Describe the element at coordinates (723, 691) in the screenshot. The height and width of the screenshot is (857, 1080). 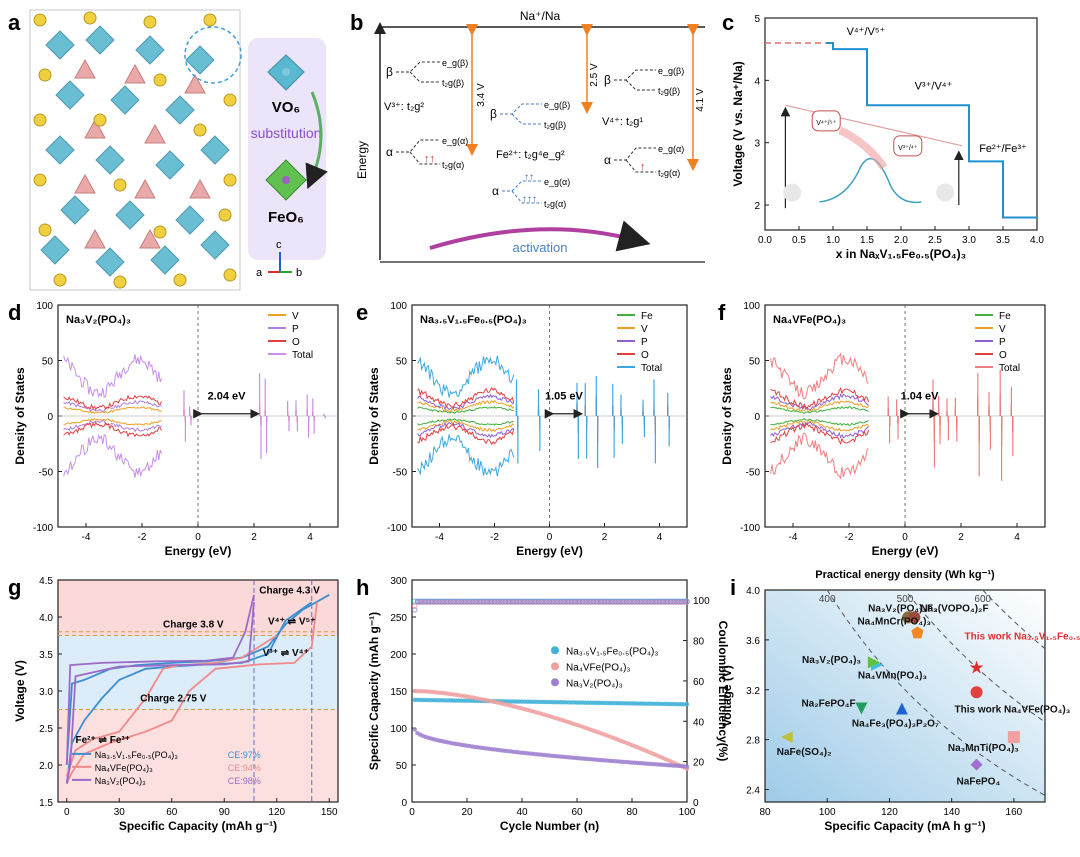
I see `y-right-axis-label: Coulombic Efficiency(%)` at that location.